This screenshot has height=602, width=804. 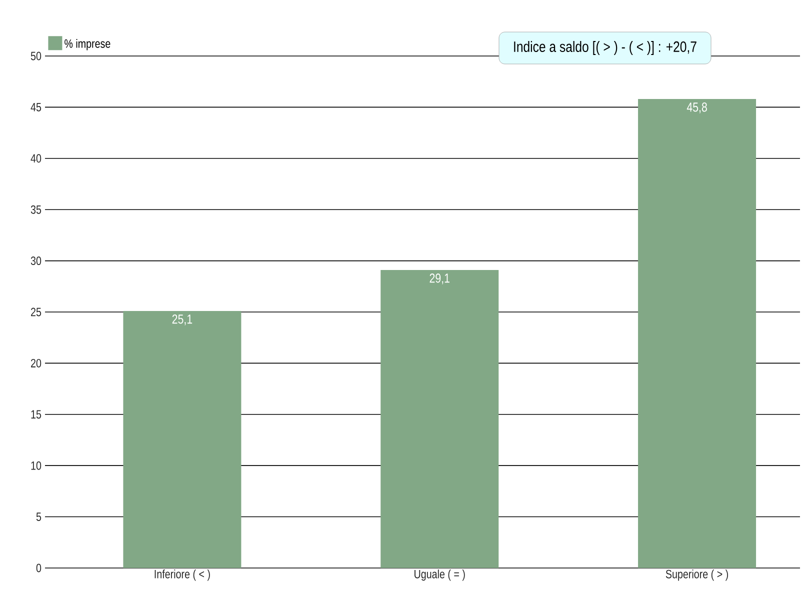 I want to click on y-tick-label: 30, so click(x=36, y=261).